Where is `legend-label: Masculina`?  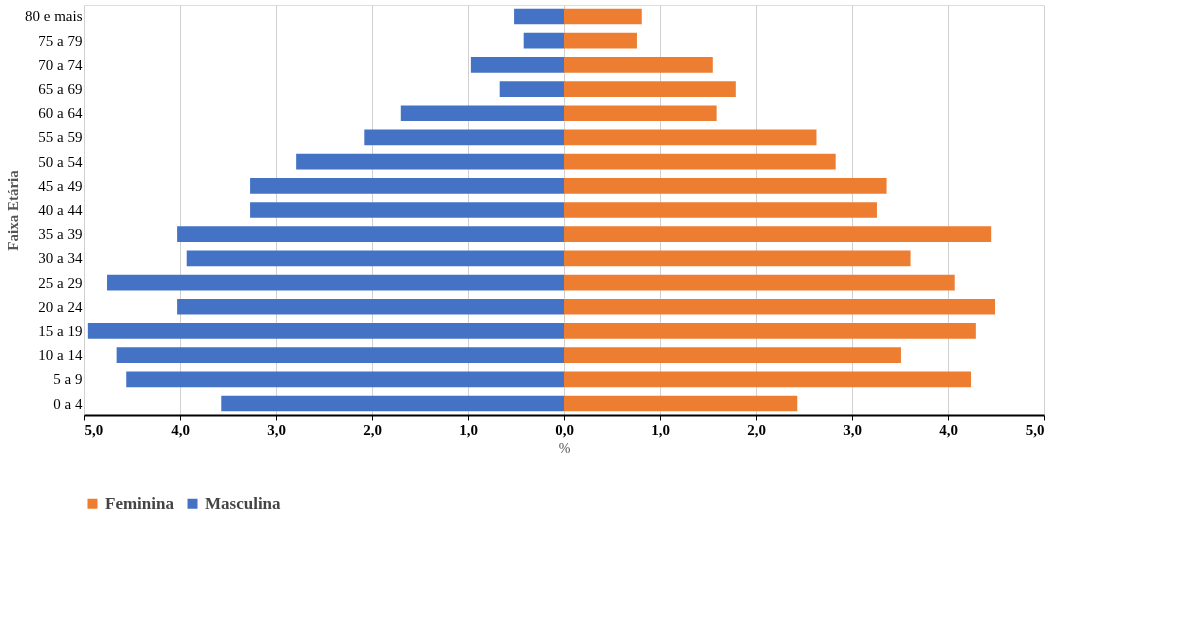
legend-label: Masculina is located at coordinates (243, 503).